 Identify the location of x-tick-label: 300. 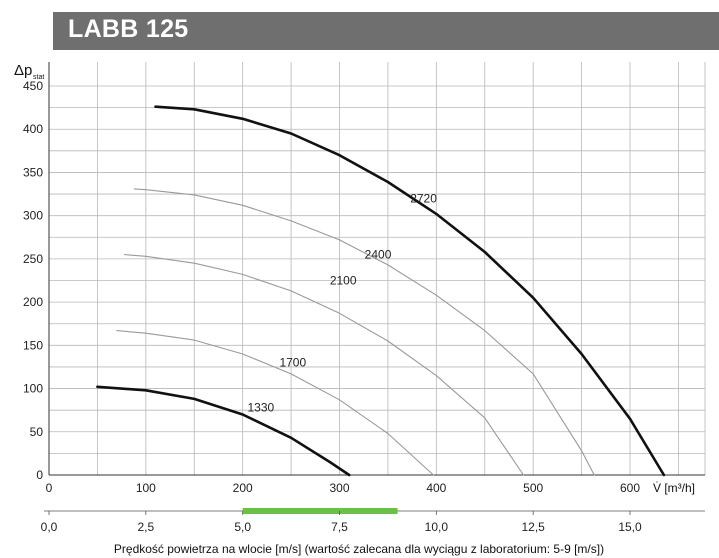
(339, 488).